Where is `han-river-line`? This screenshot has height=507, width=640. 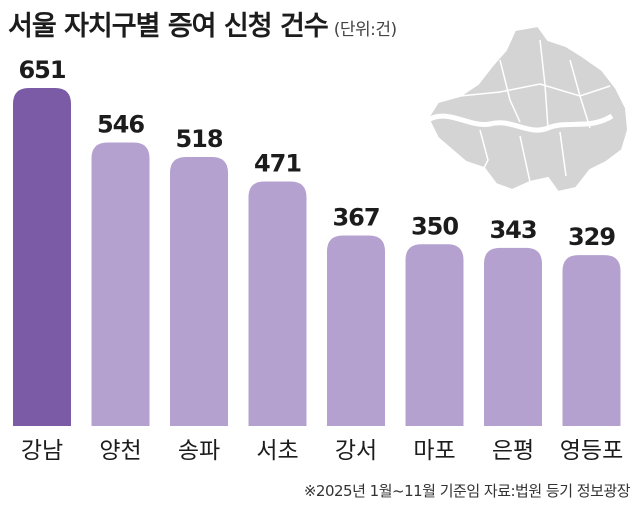 han-river-line is located at coordinates (520, 123).